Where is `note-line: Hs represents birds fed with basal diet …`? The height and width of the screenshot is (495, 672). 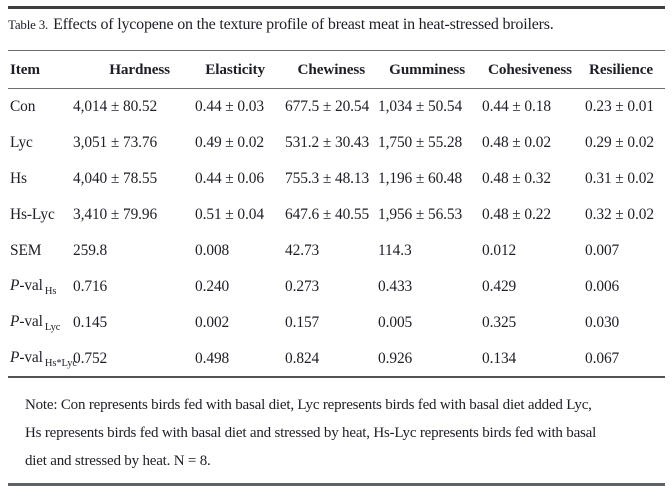
note-line: Hs represents birds fed with basal diet … is located at coordinates (311, 433).